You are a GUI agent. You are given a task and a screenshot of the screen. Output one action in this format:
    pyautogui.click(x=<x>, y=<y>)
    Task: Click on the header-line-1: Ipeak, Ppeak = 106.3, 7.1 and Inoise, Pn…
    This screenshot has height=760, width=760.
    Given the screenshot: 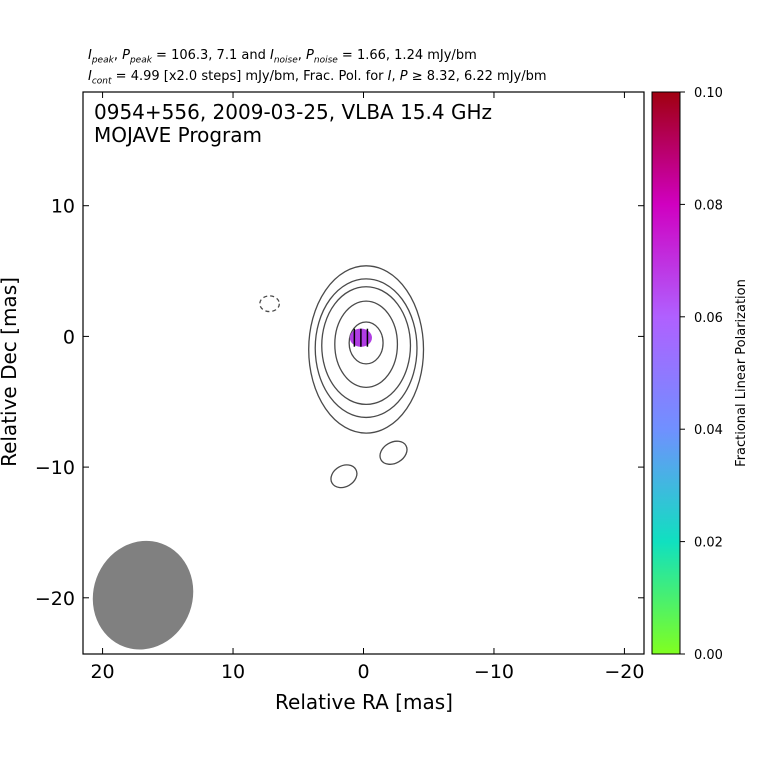 What is the action you would take?
    pyautogui.click(x=282, y=57)
    